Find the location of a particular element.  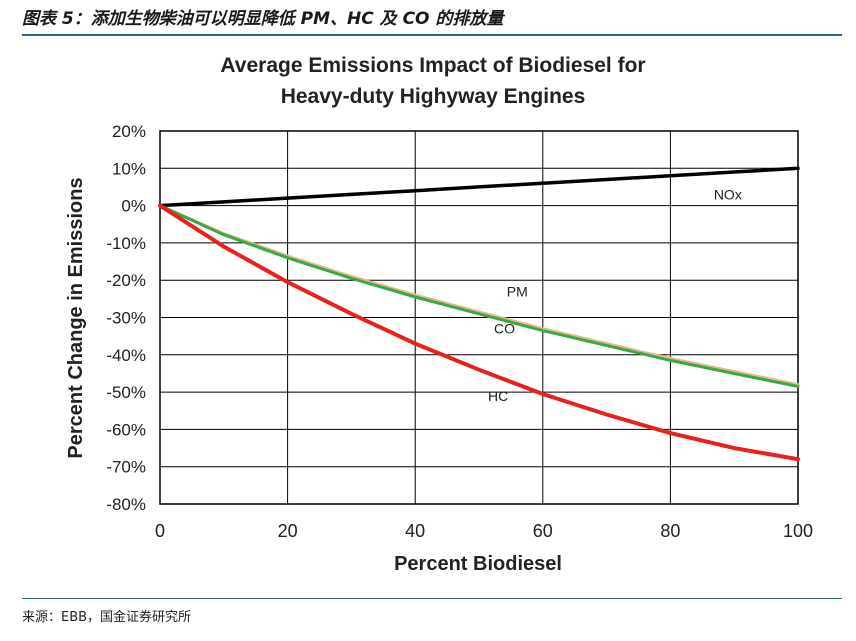

y-tick-label: -10% is located at coordinates (126, 243).